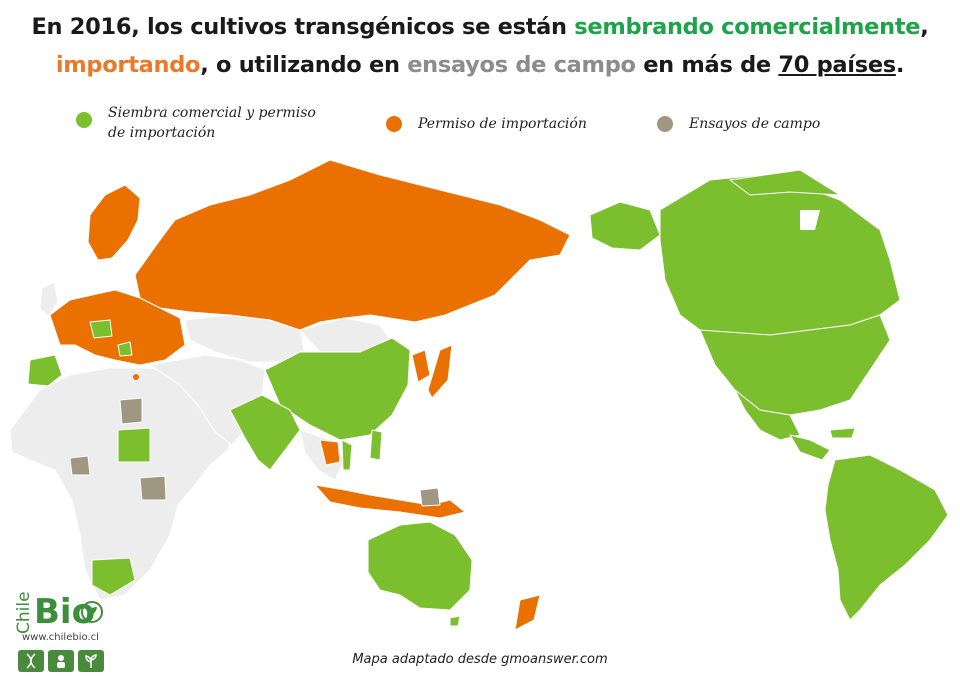 The height and width of the screenshot is (686, 960). I want to click on title-orange-text: importando, so click(128, 65).